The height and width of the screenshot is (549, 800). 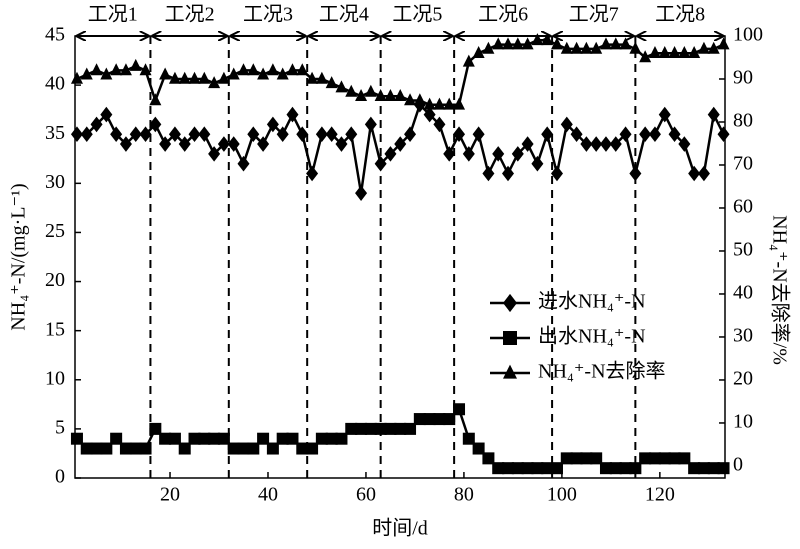 What do you see at coordinates (268, 495) in the screenshot?
I see `x-tick-label: 40` at bounding box center [268, 495].